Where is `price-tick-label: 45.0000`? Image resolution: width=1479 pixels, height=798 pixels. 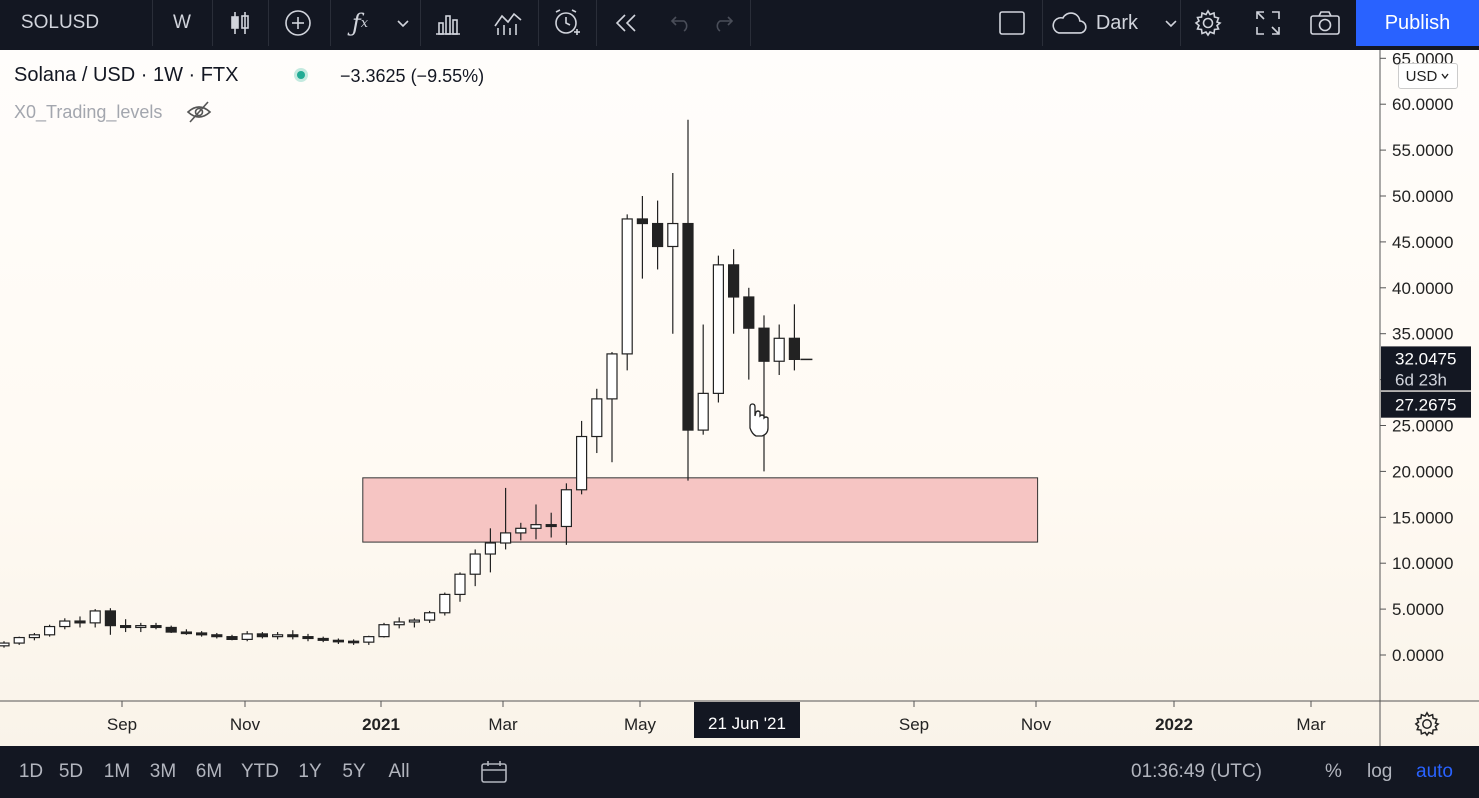 price-tick-label: 45.0000 is located at coordinates (1422, 242).